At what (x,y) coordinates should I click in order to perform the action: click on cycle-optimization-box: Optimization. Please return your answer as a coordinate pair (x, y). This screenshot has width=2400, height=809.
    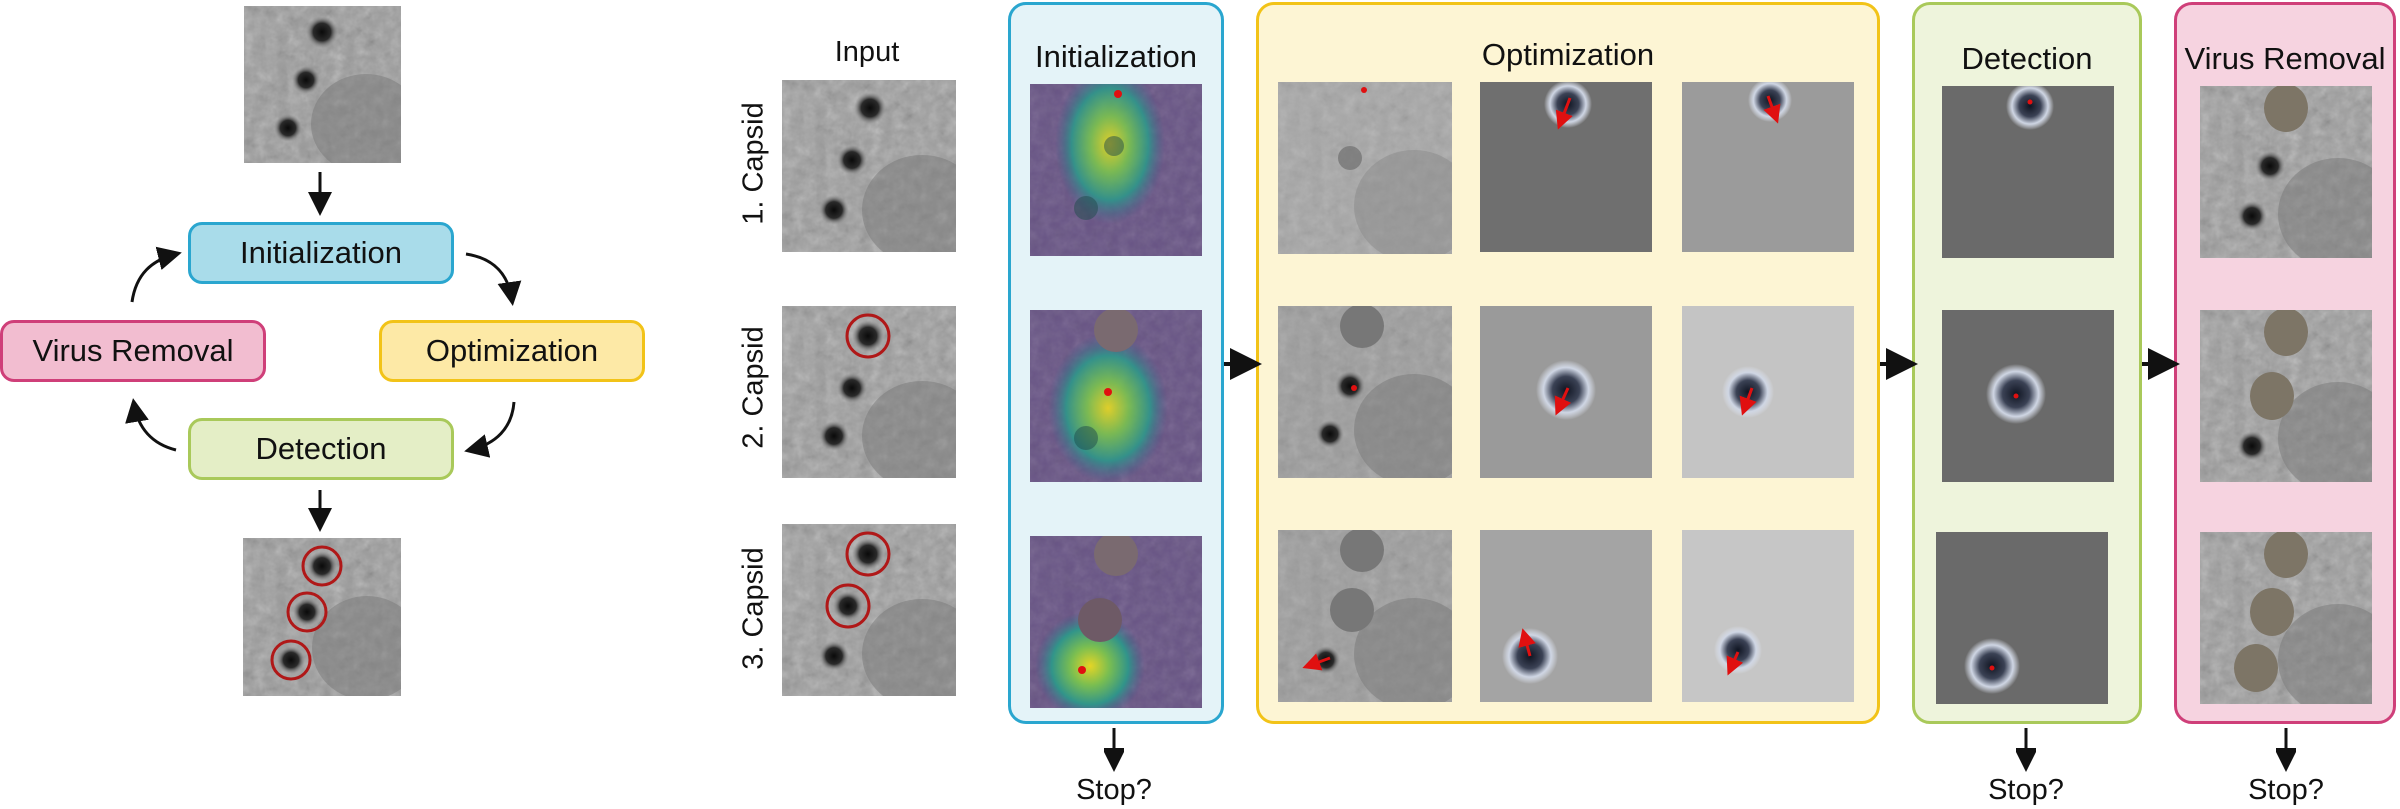
    Looking at the image, I should click on (512, 351).